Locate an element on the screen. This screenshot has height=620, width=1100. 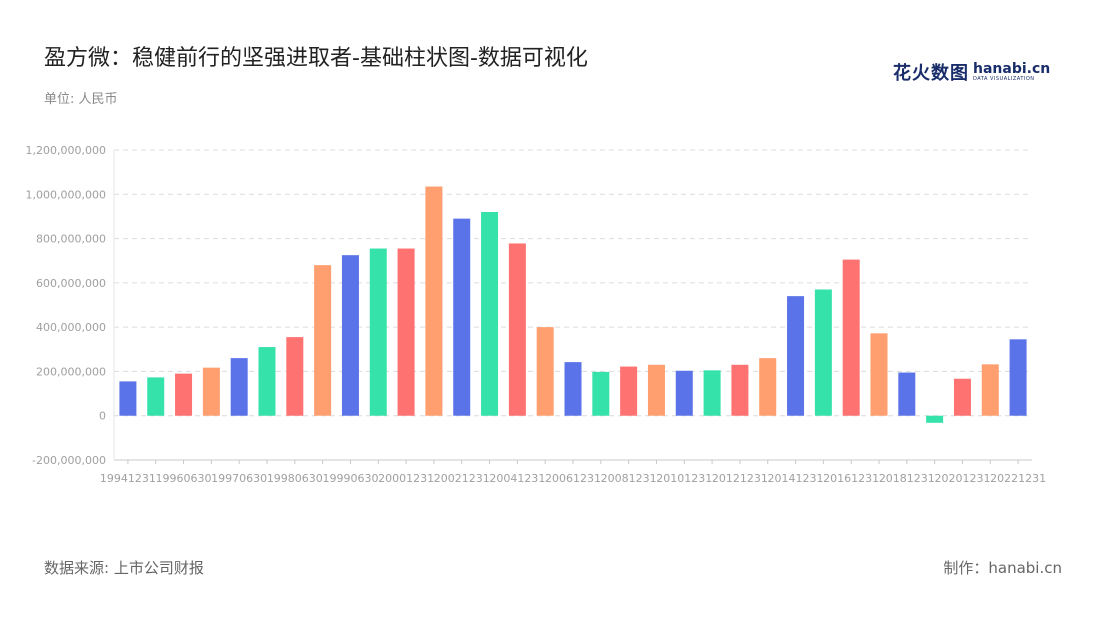
x-tick-label: 20061231 is located at coordinates (573, 478).